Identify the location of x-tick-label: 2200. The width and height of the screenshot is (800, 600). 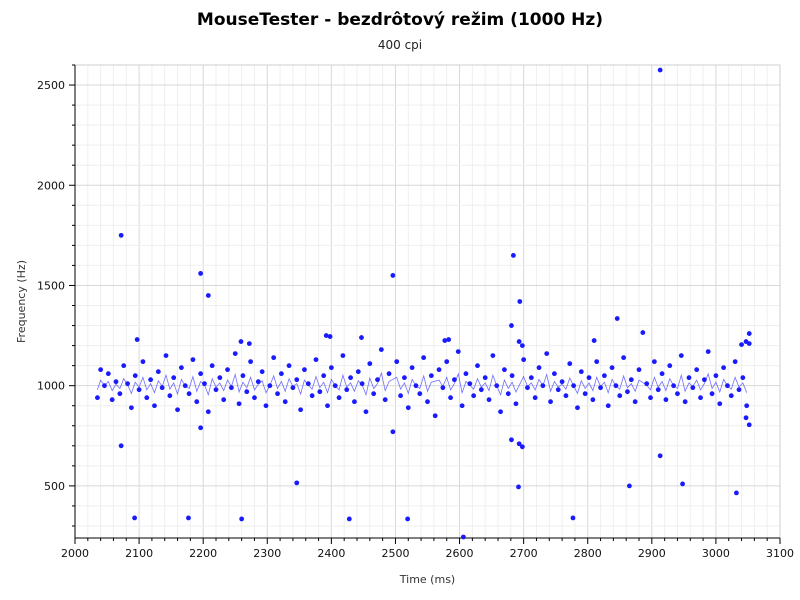
(203, 553).